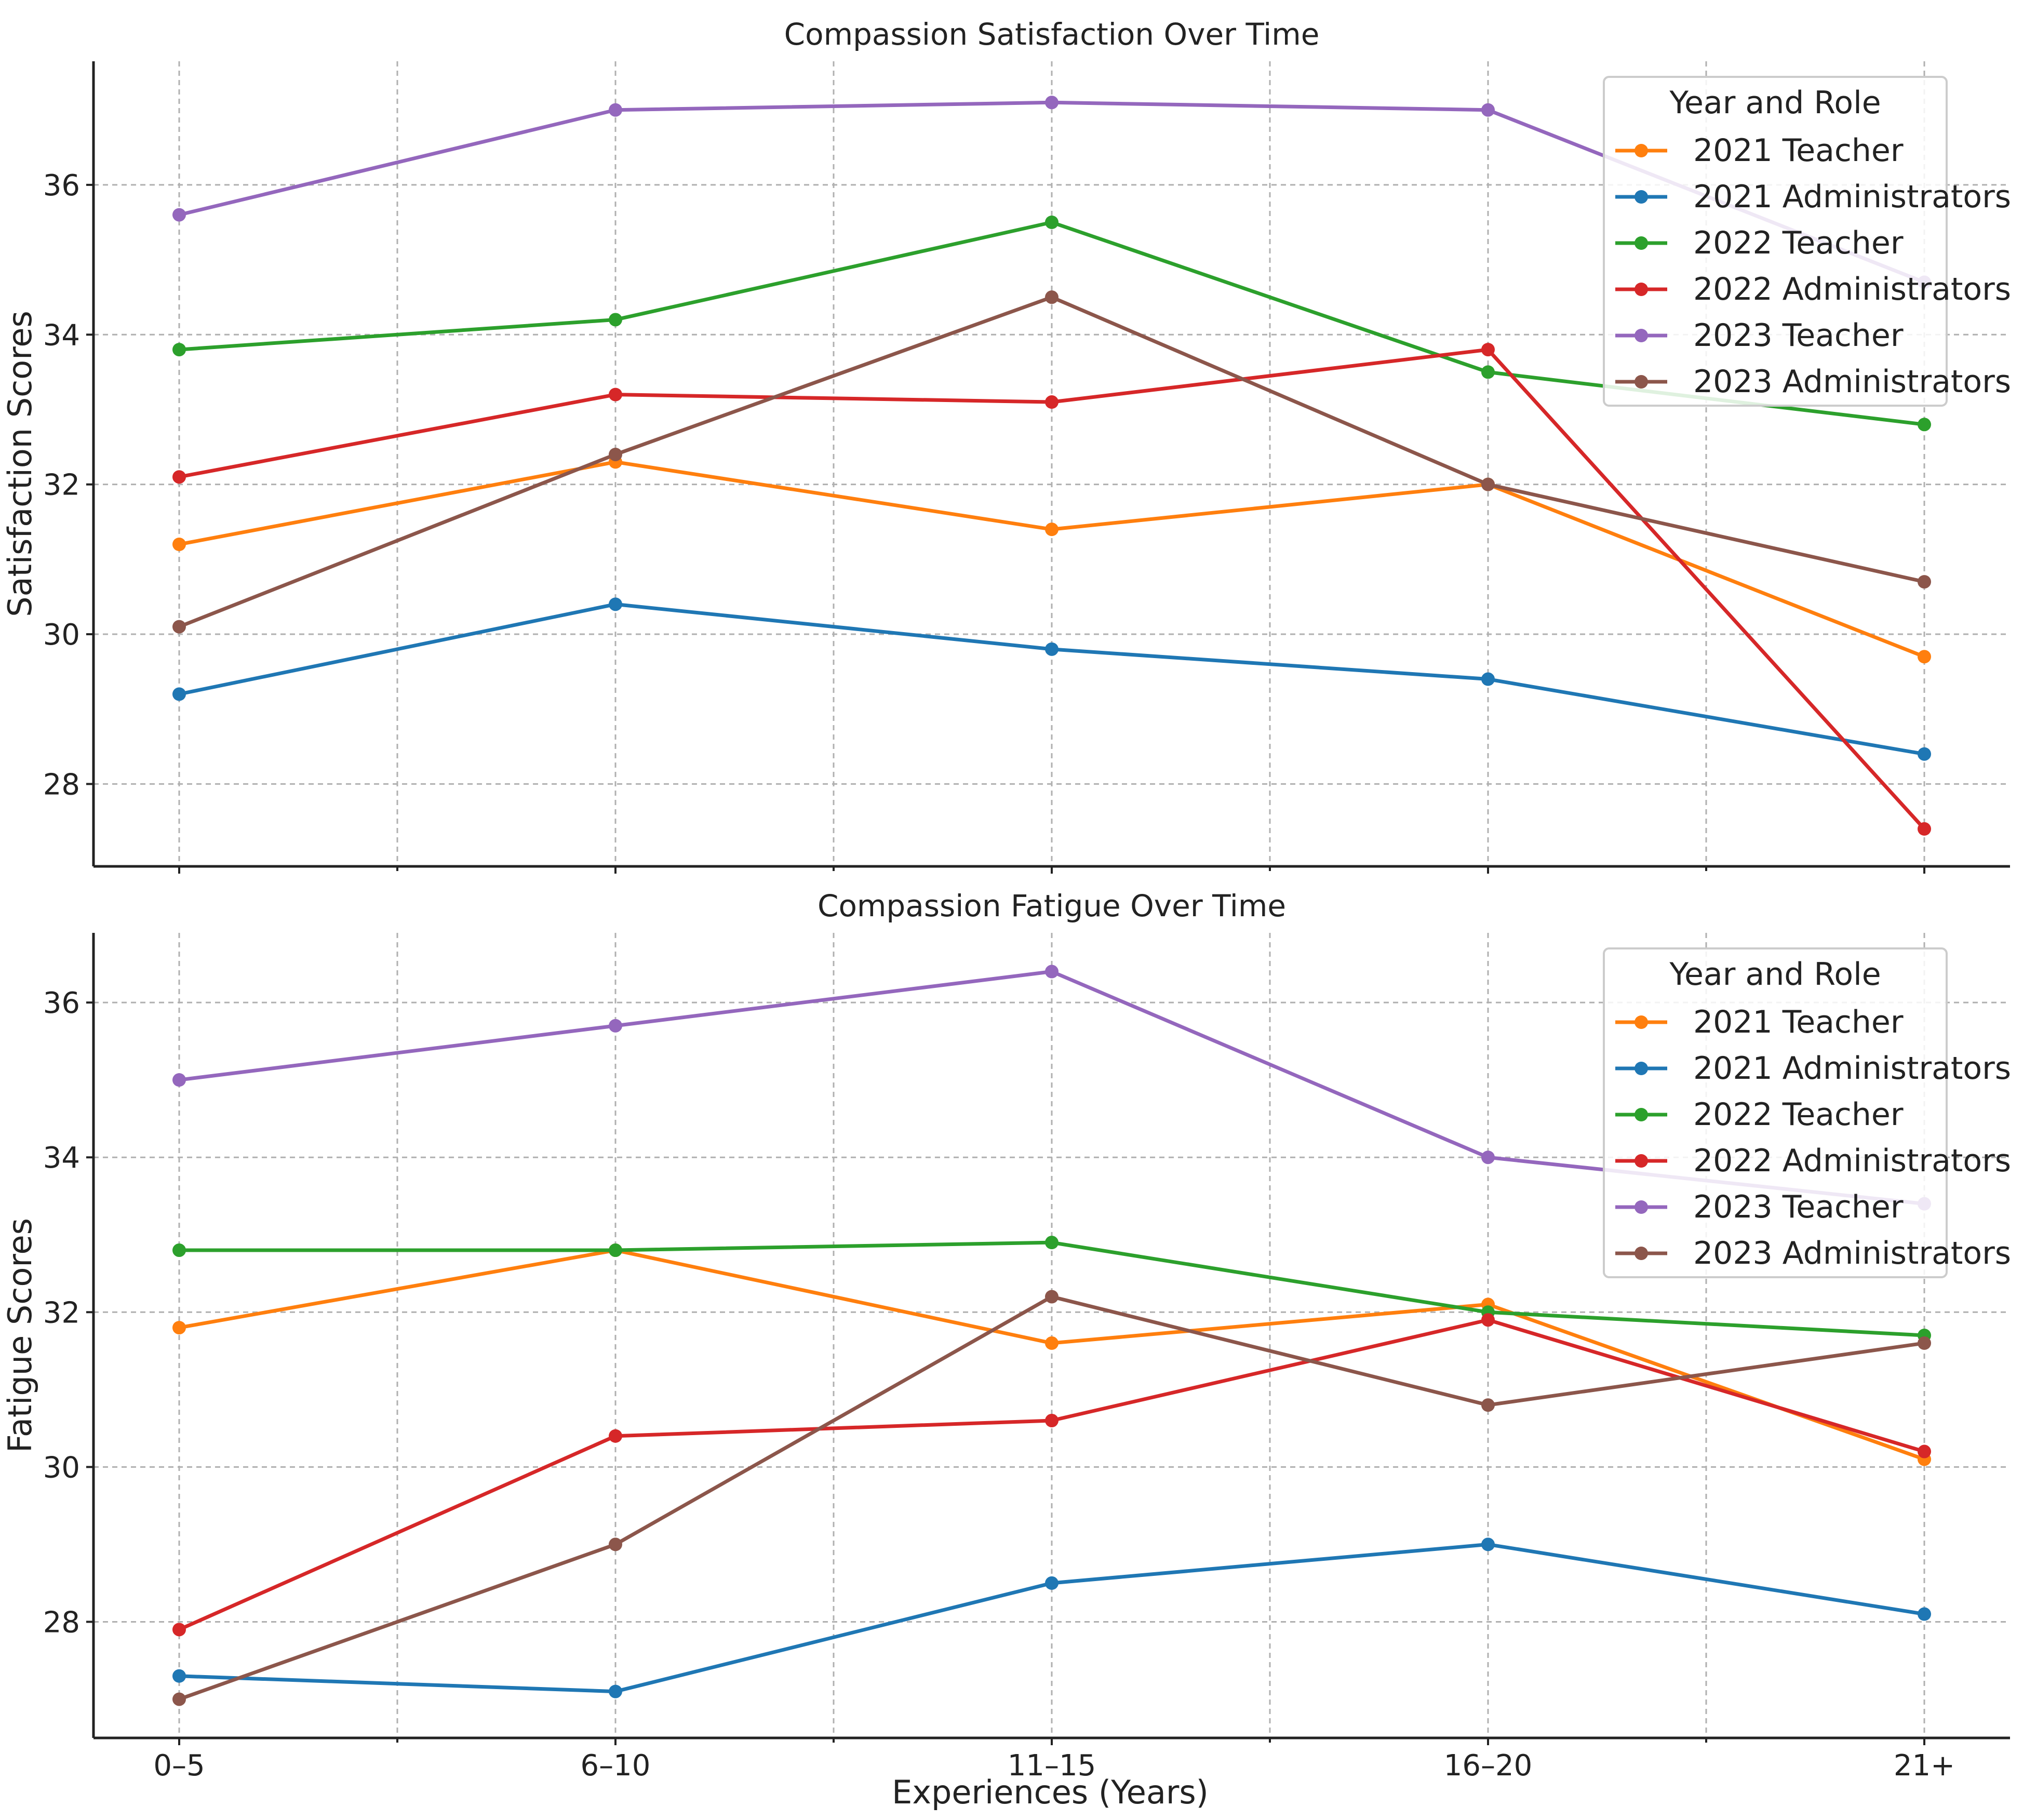  I want to click on legend-item: 2022 Administrators, so click(1813, 1161).